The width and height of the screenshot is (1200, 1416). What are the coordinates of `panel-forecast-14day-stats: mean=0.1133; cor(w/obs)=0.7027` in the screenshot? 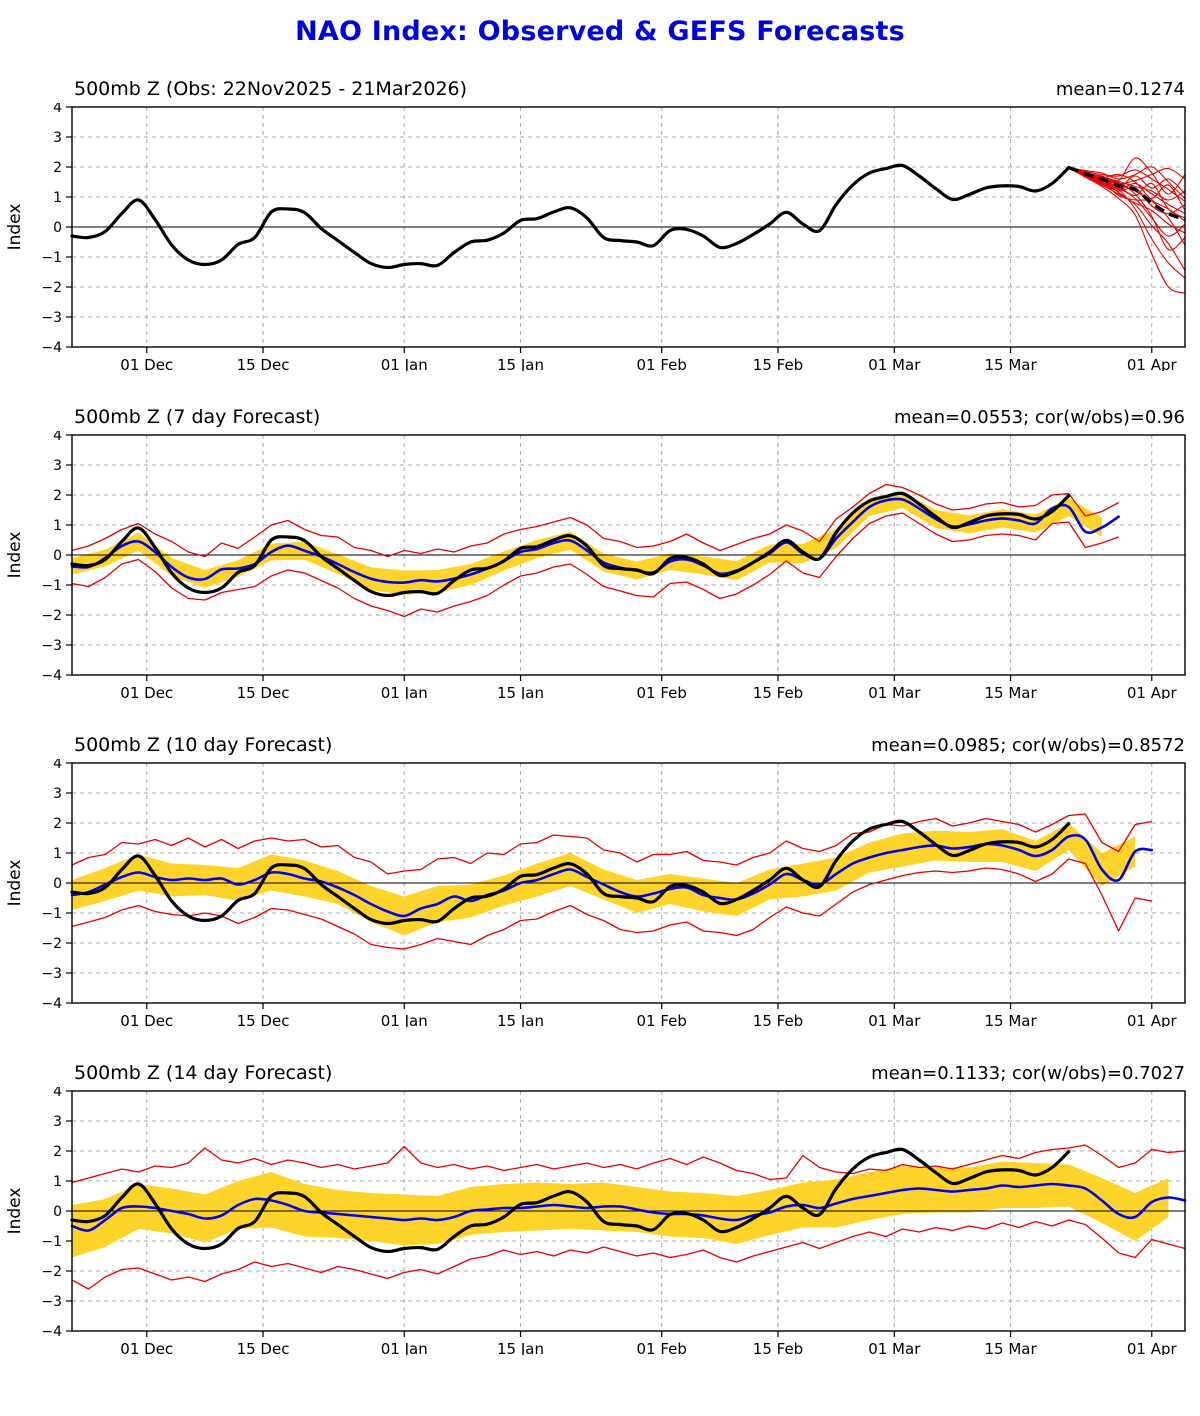 It's located at (1028, 1073).